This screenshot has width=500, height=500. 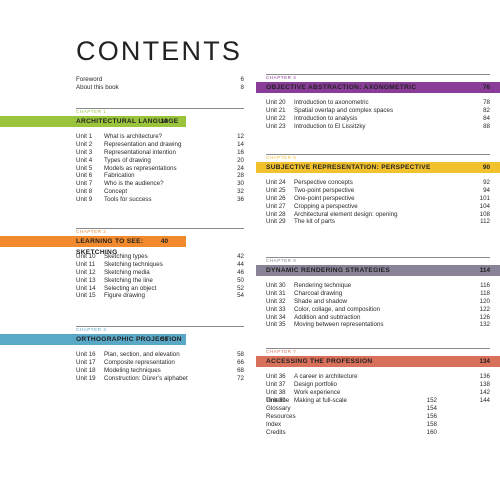 I want to click on chapter-header-bar: CHAPTER 6 DYNAMIC RENDERING STRATEGIES 114, so click(x=378, y=267).